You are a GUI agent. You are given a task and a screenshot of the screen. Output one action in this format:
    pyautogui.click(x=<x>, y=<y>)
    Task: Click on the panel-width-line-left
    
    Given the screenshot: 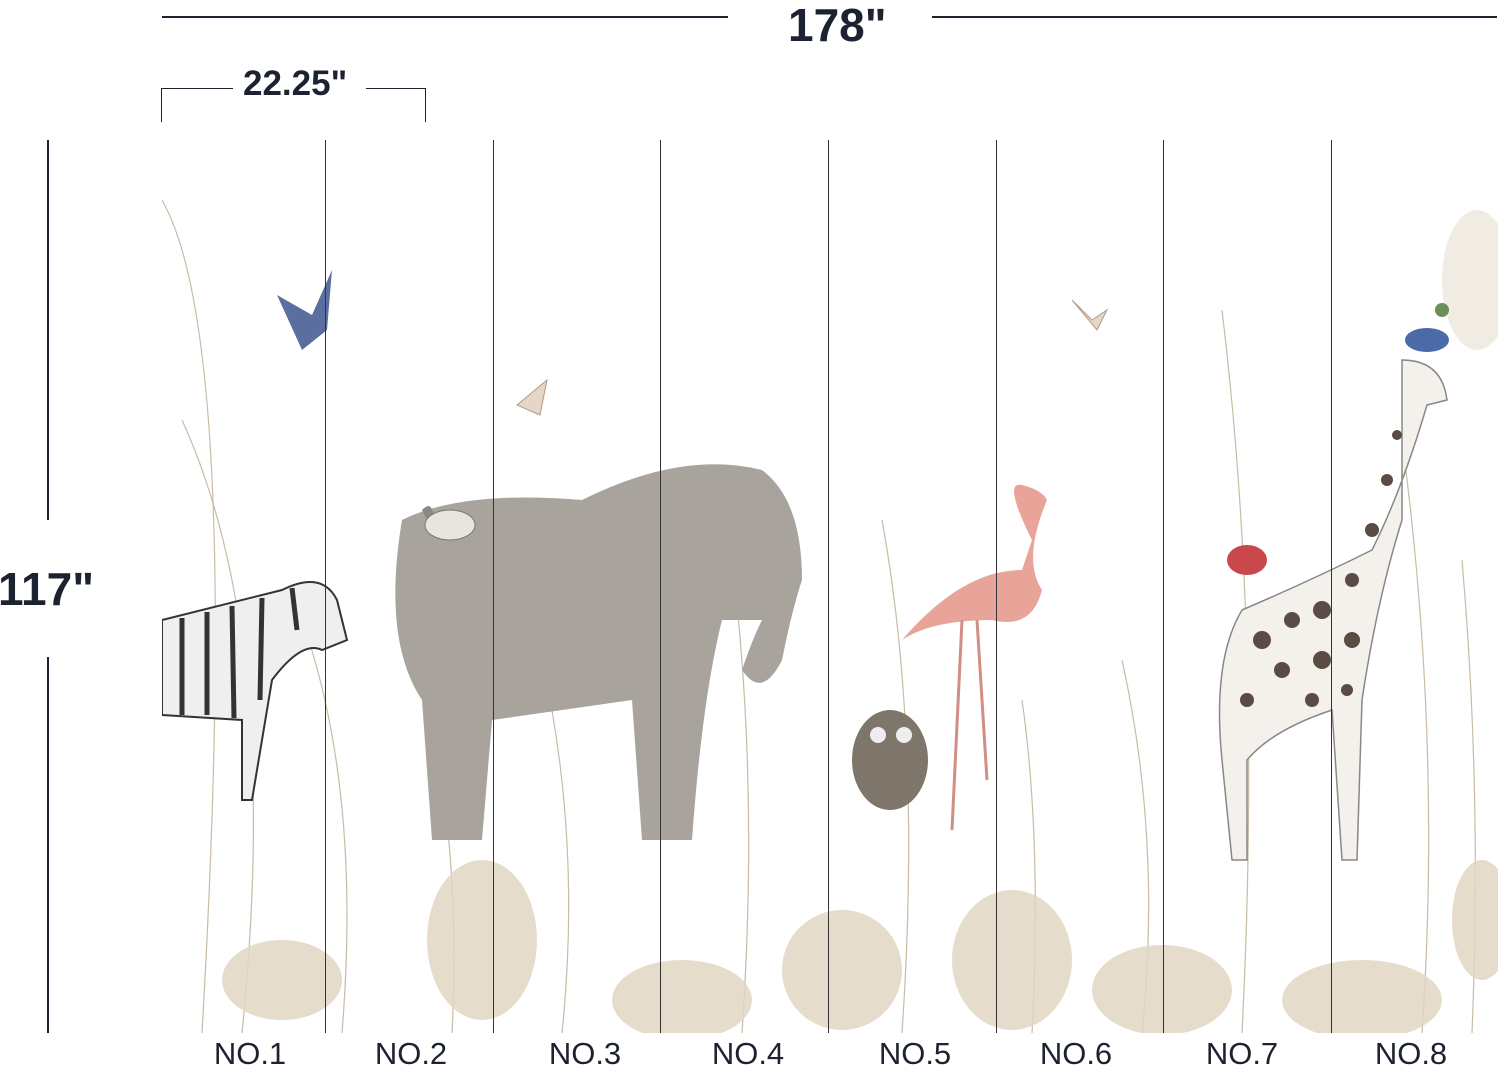 What is the action you would take?
    pyautogui.click(x=197, y=88)
    